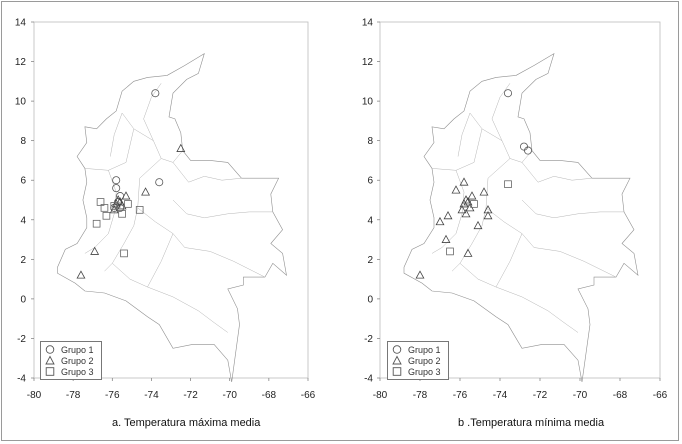 This screenshot has height=444, width=682. I want to click on y-tick-label: 4, so click(370, 220).